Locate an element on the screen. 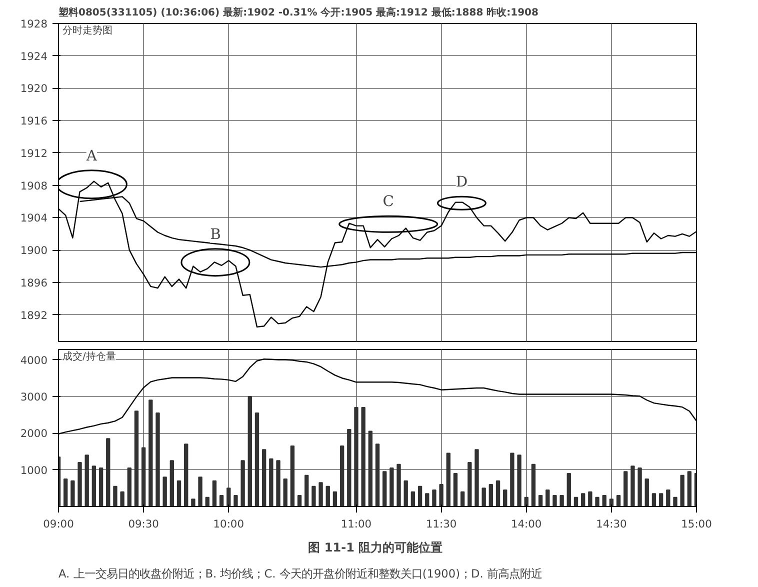 The height and width of the screenshot is (587, 758). y-tick-label: 1892 is located at coordinates (34, 315).